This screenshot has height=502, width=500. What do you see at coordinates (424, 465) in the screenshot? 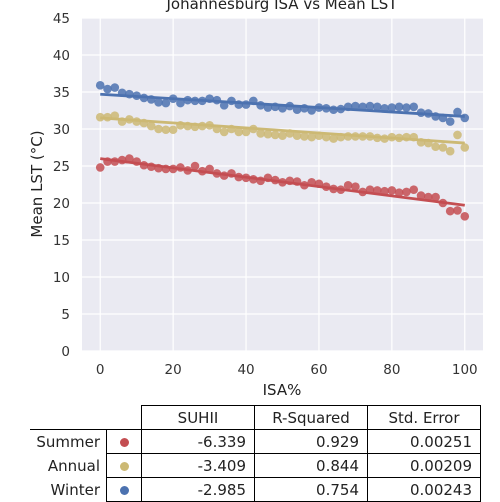
I see `std-error-value: 0.00209` at bounding box center [424, 465].